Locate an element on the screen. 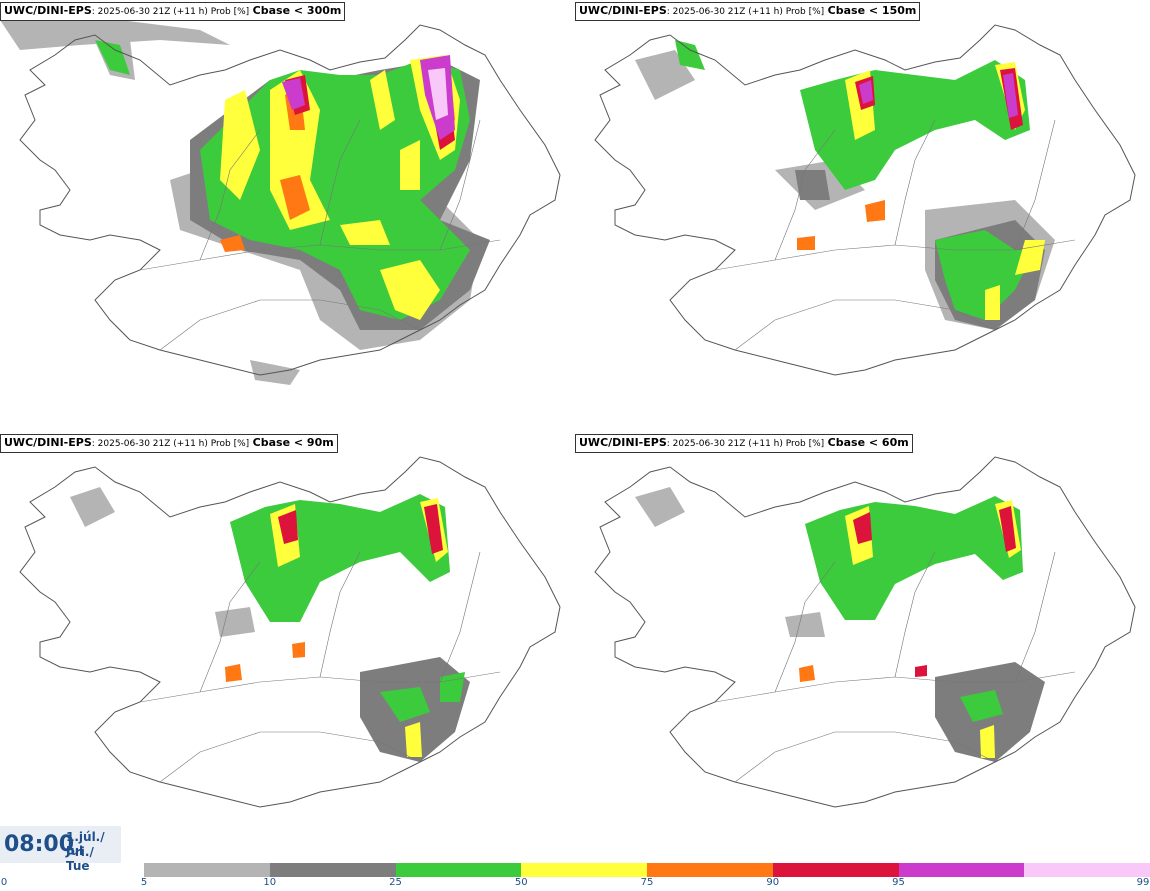  threshold-label: Cbase < 60m is located at coordinates (868, 442).